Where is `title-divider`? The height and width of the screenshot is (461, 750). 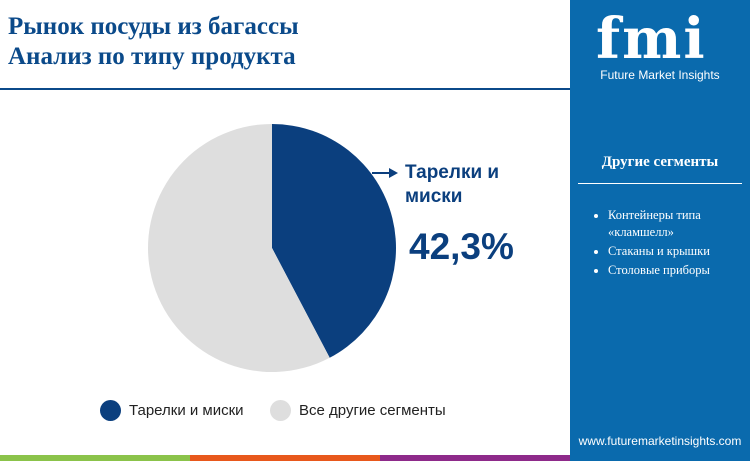
title-divider is located at coordinates (285, 89).